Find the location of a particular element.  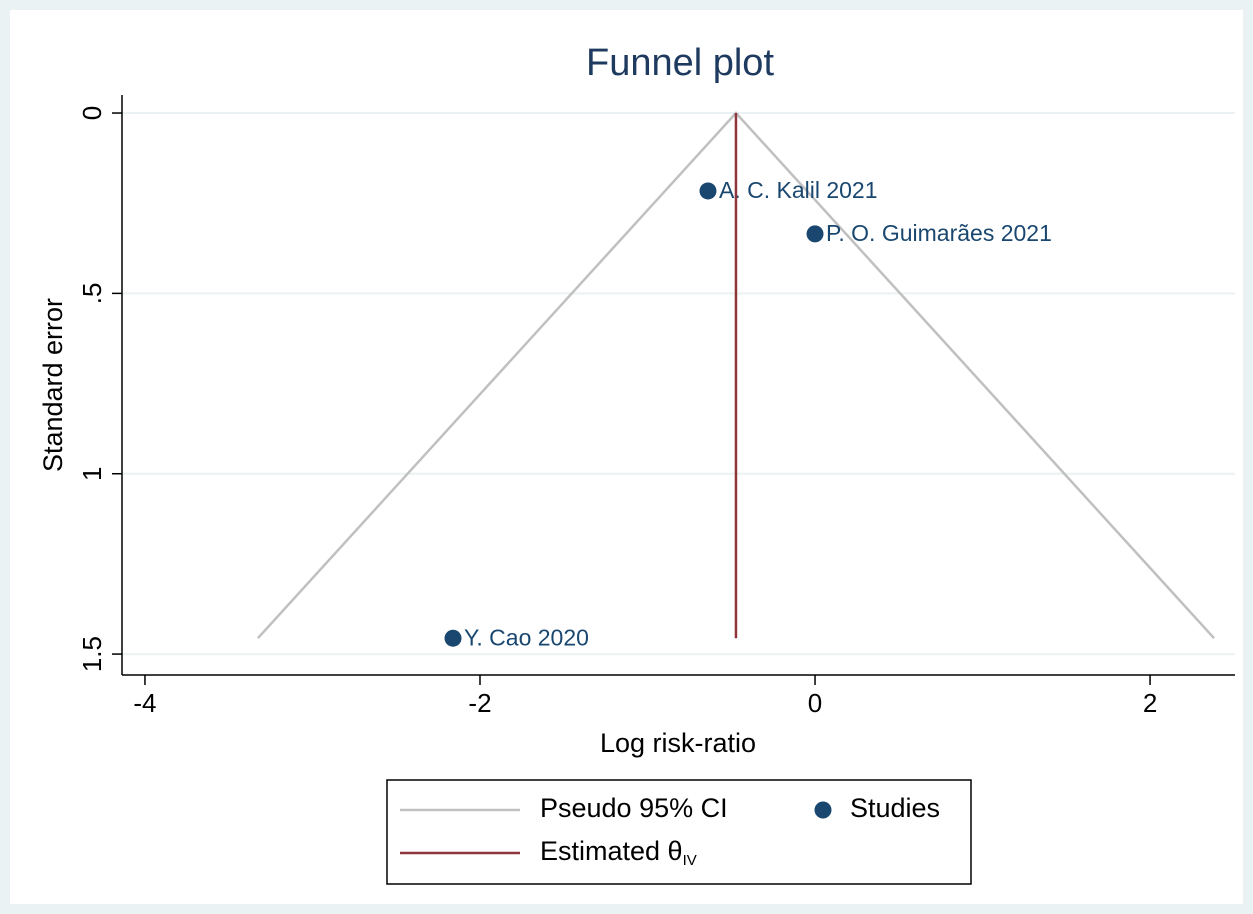

point-label: A. C. Kalil 2021 is located at coordinates (798, 190).